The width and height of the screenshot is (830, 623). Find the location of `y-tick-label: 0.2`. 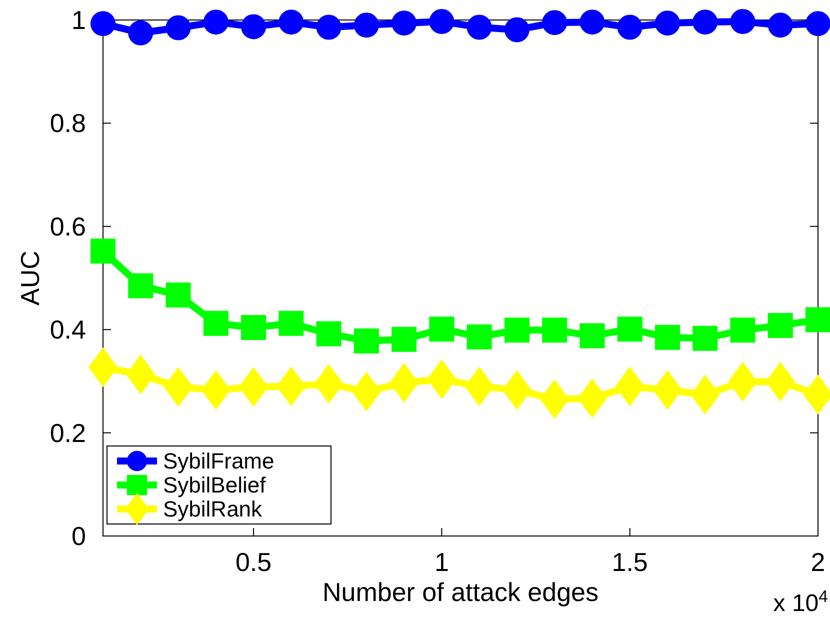

y-tick-label: 0.2 is located at coordinates (68, 433).